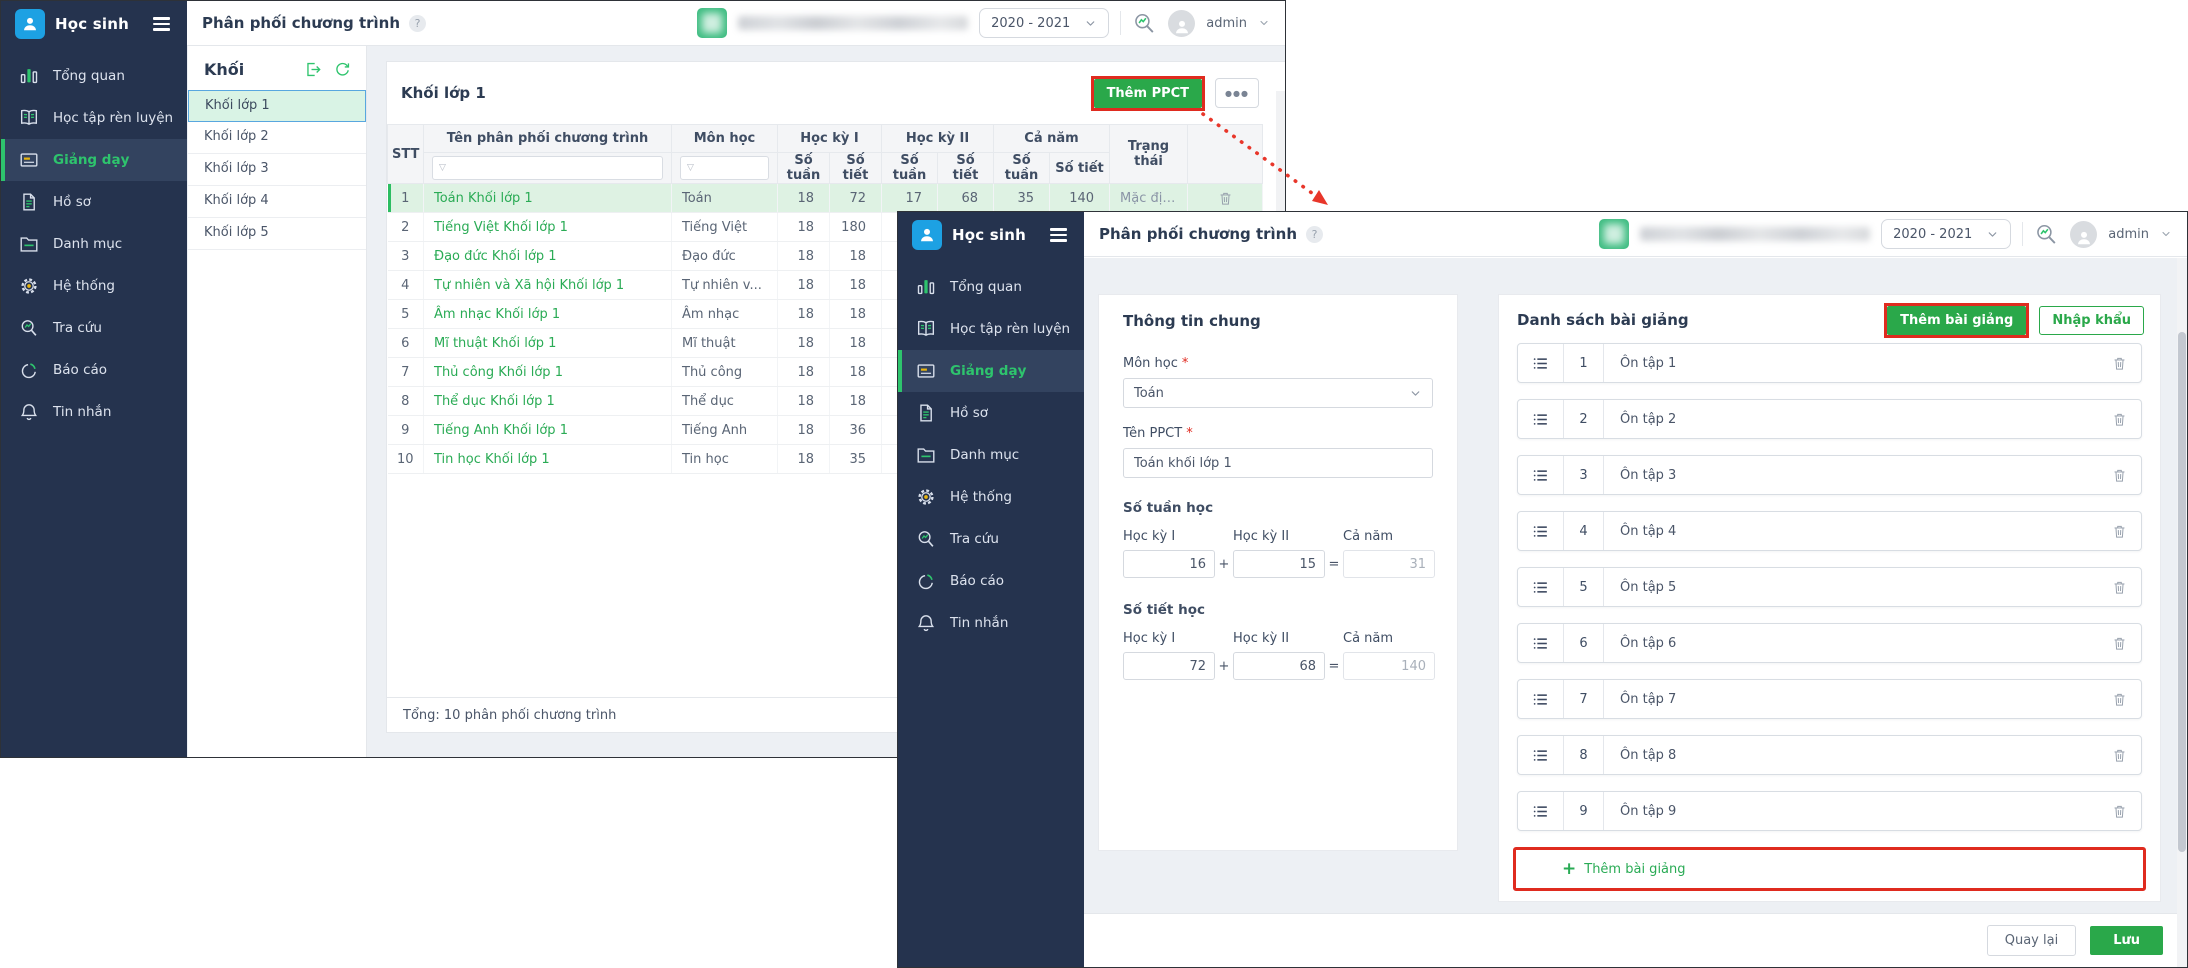  What do you see at coordinates (986, 287) in the screenshot?
I see `sidebar-item-label: Tổng quan` at bounding box center [986, 287].